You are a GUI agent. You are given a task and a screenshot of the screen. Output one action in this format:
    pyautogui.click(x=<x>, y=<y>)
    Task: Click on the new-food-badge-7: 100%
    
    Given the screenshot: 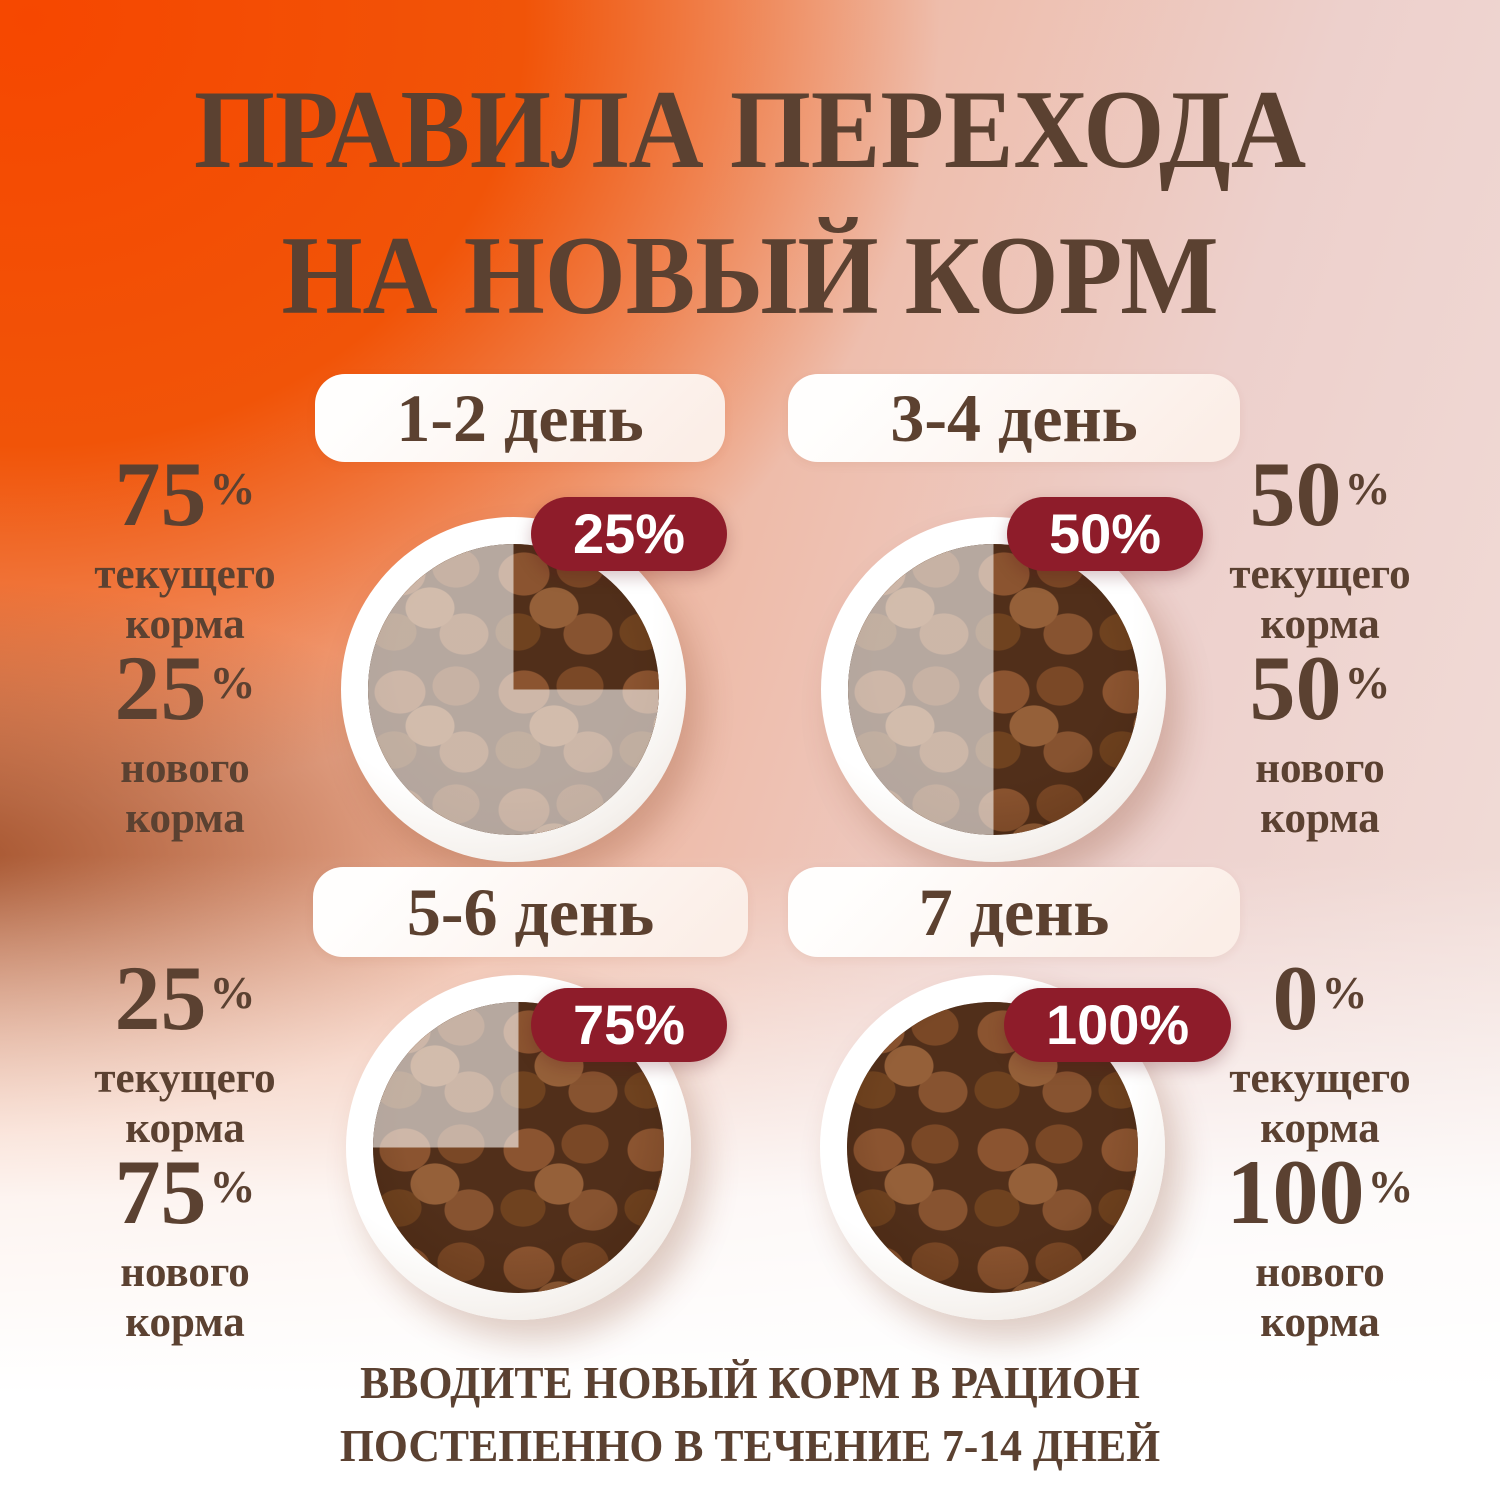 What is the action you would take?
    pyautogui.click(x=1118, y=1025)
    